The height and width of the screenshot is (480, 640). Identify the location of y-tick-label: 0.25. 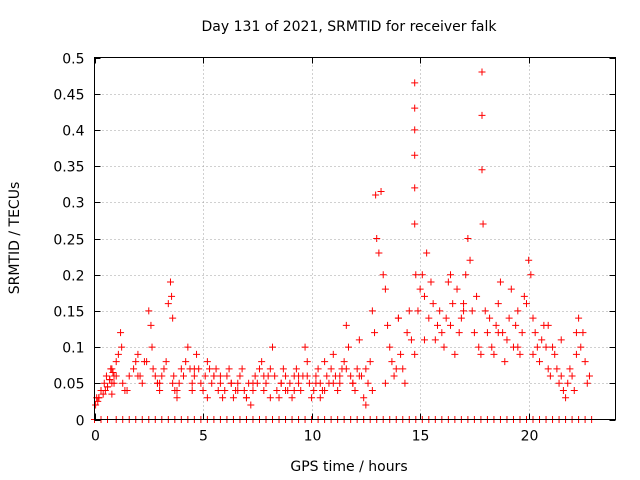
(68, 241).